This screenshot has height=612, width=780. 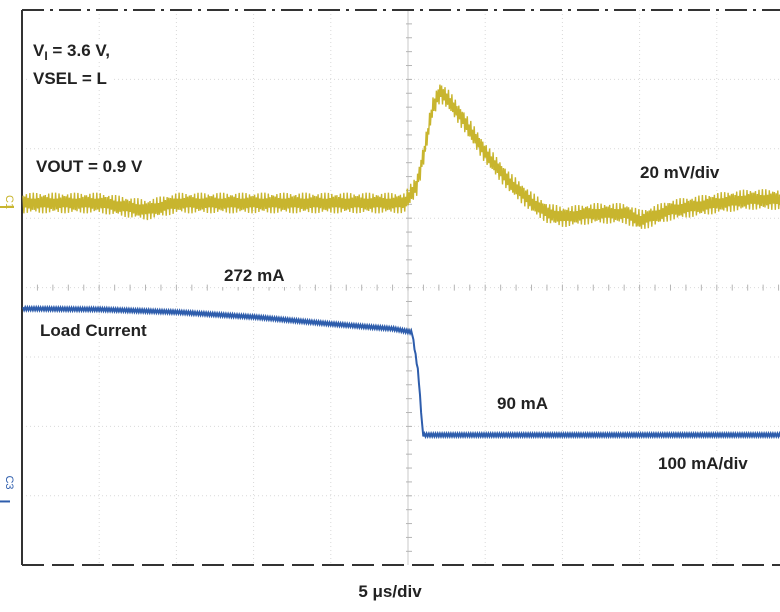 I want to click on time-scale-label: 5 μs/div, so click(x=390, y=591).